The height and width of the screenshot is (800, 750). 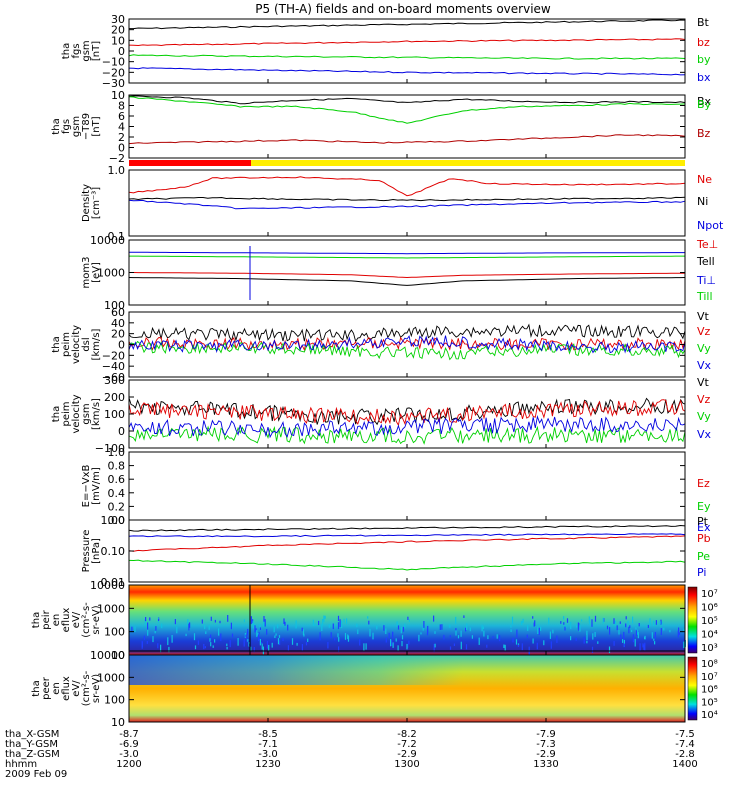 What do you see at coordinates (81, 50) in the screenshot?
I see `ylabel: thafgsgsm[nT]` at bounding box center [81, 50].